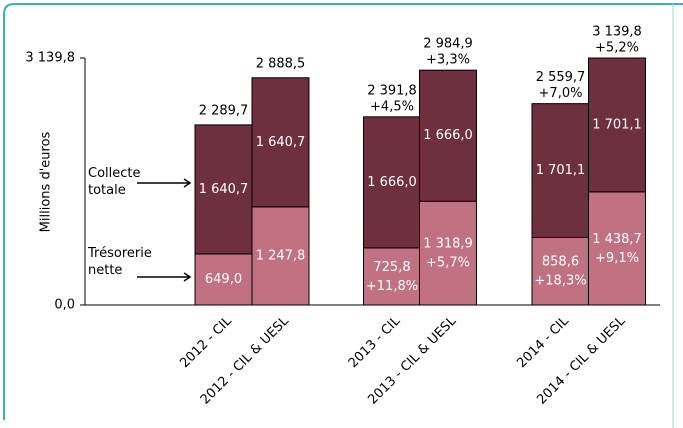 This screenshot has width=683, height=428. I want to click on data-label: 725,8, so click(391, 267).